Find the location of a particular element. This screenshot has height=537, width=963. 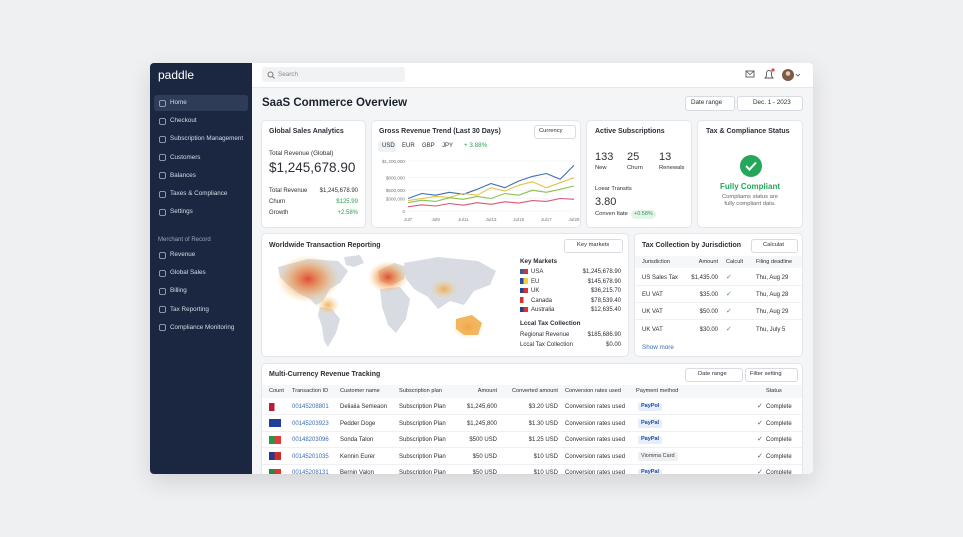

filter-button is located at coordinates (771, 375).